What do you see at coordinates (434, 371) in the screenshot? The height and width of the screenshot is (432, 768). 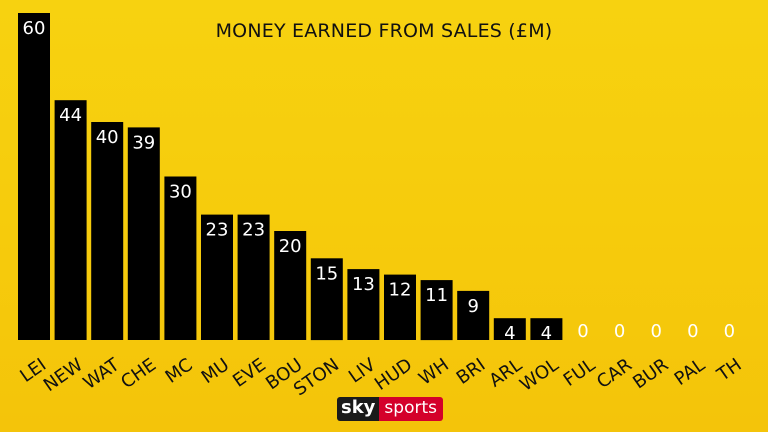 I see `category-label-wh: WH` at bounding box center [434, 371].